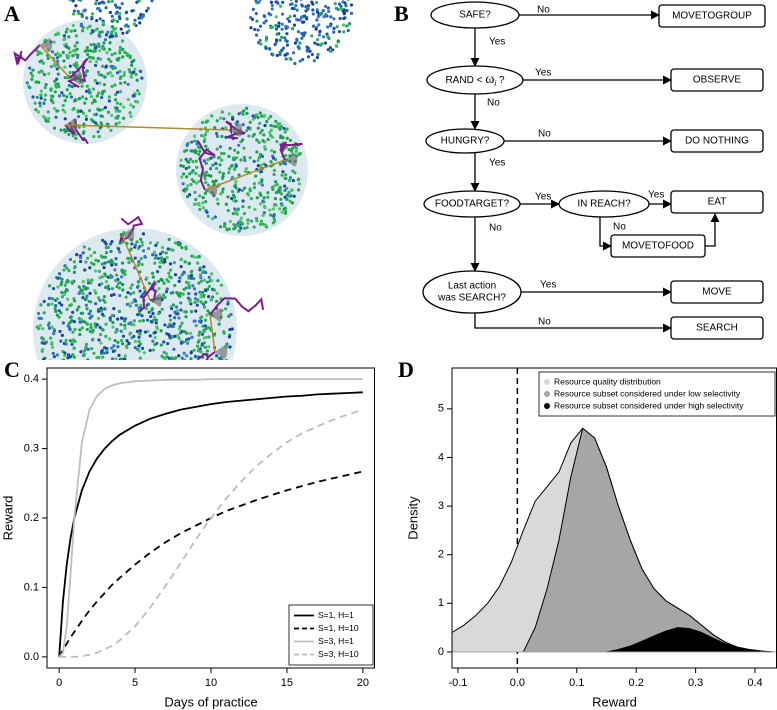  What do you see at coordinates (136, 267) in the screenshot?
I see `agent-link` at bounding box center [136, 267].